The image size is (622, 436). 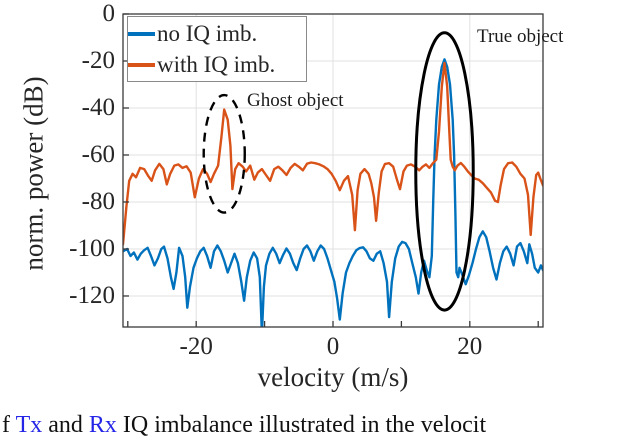 I want to click on y-tick-label: -60, so click(x=98, y=154).